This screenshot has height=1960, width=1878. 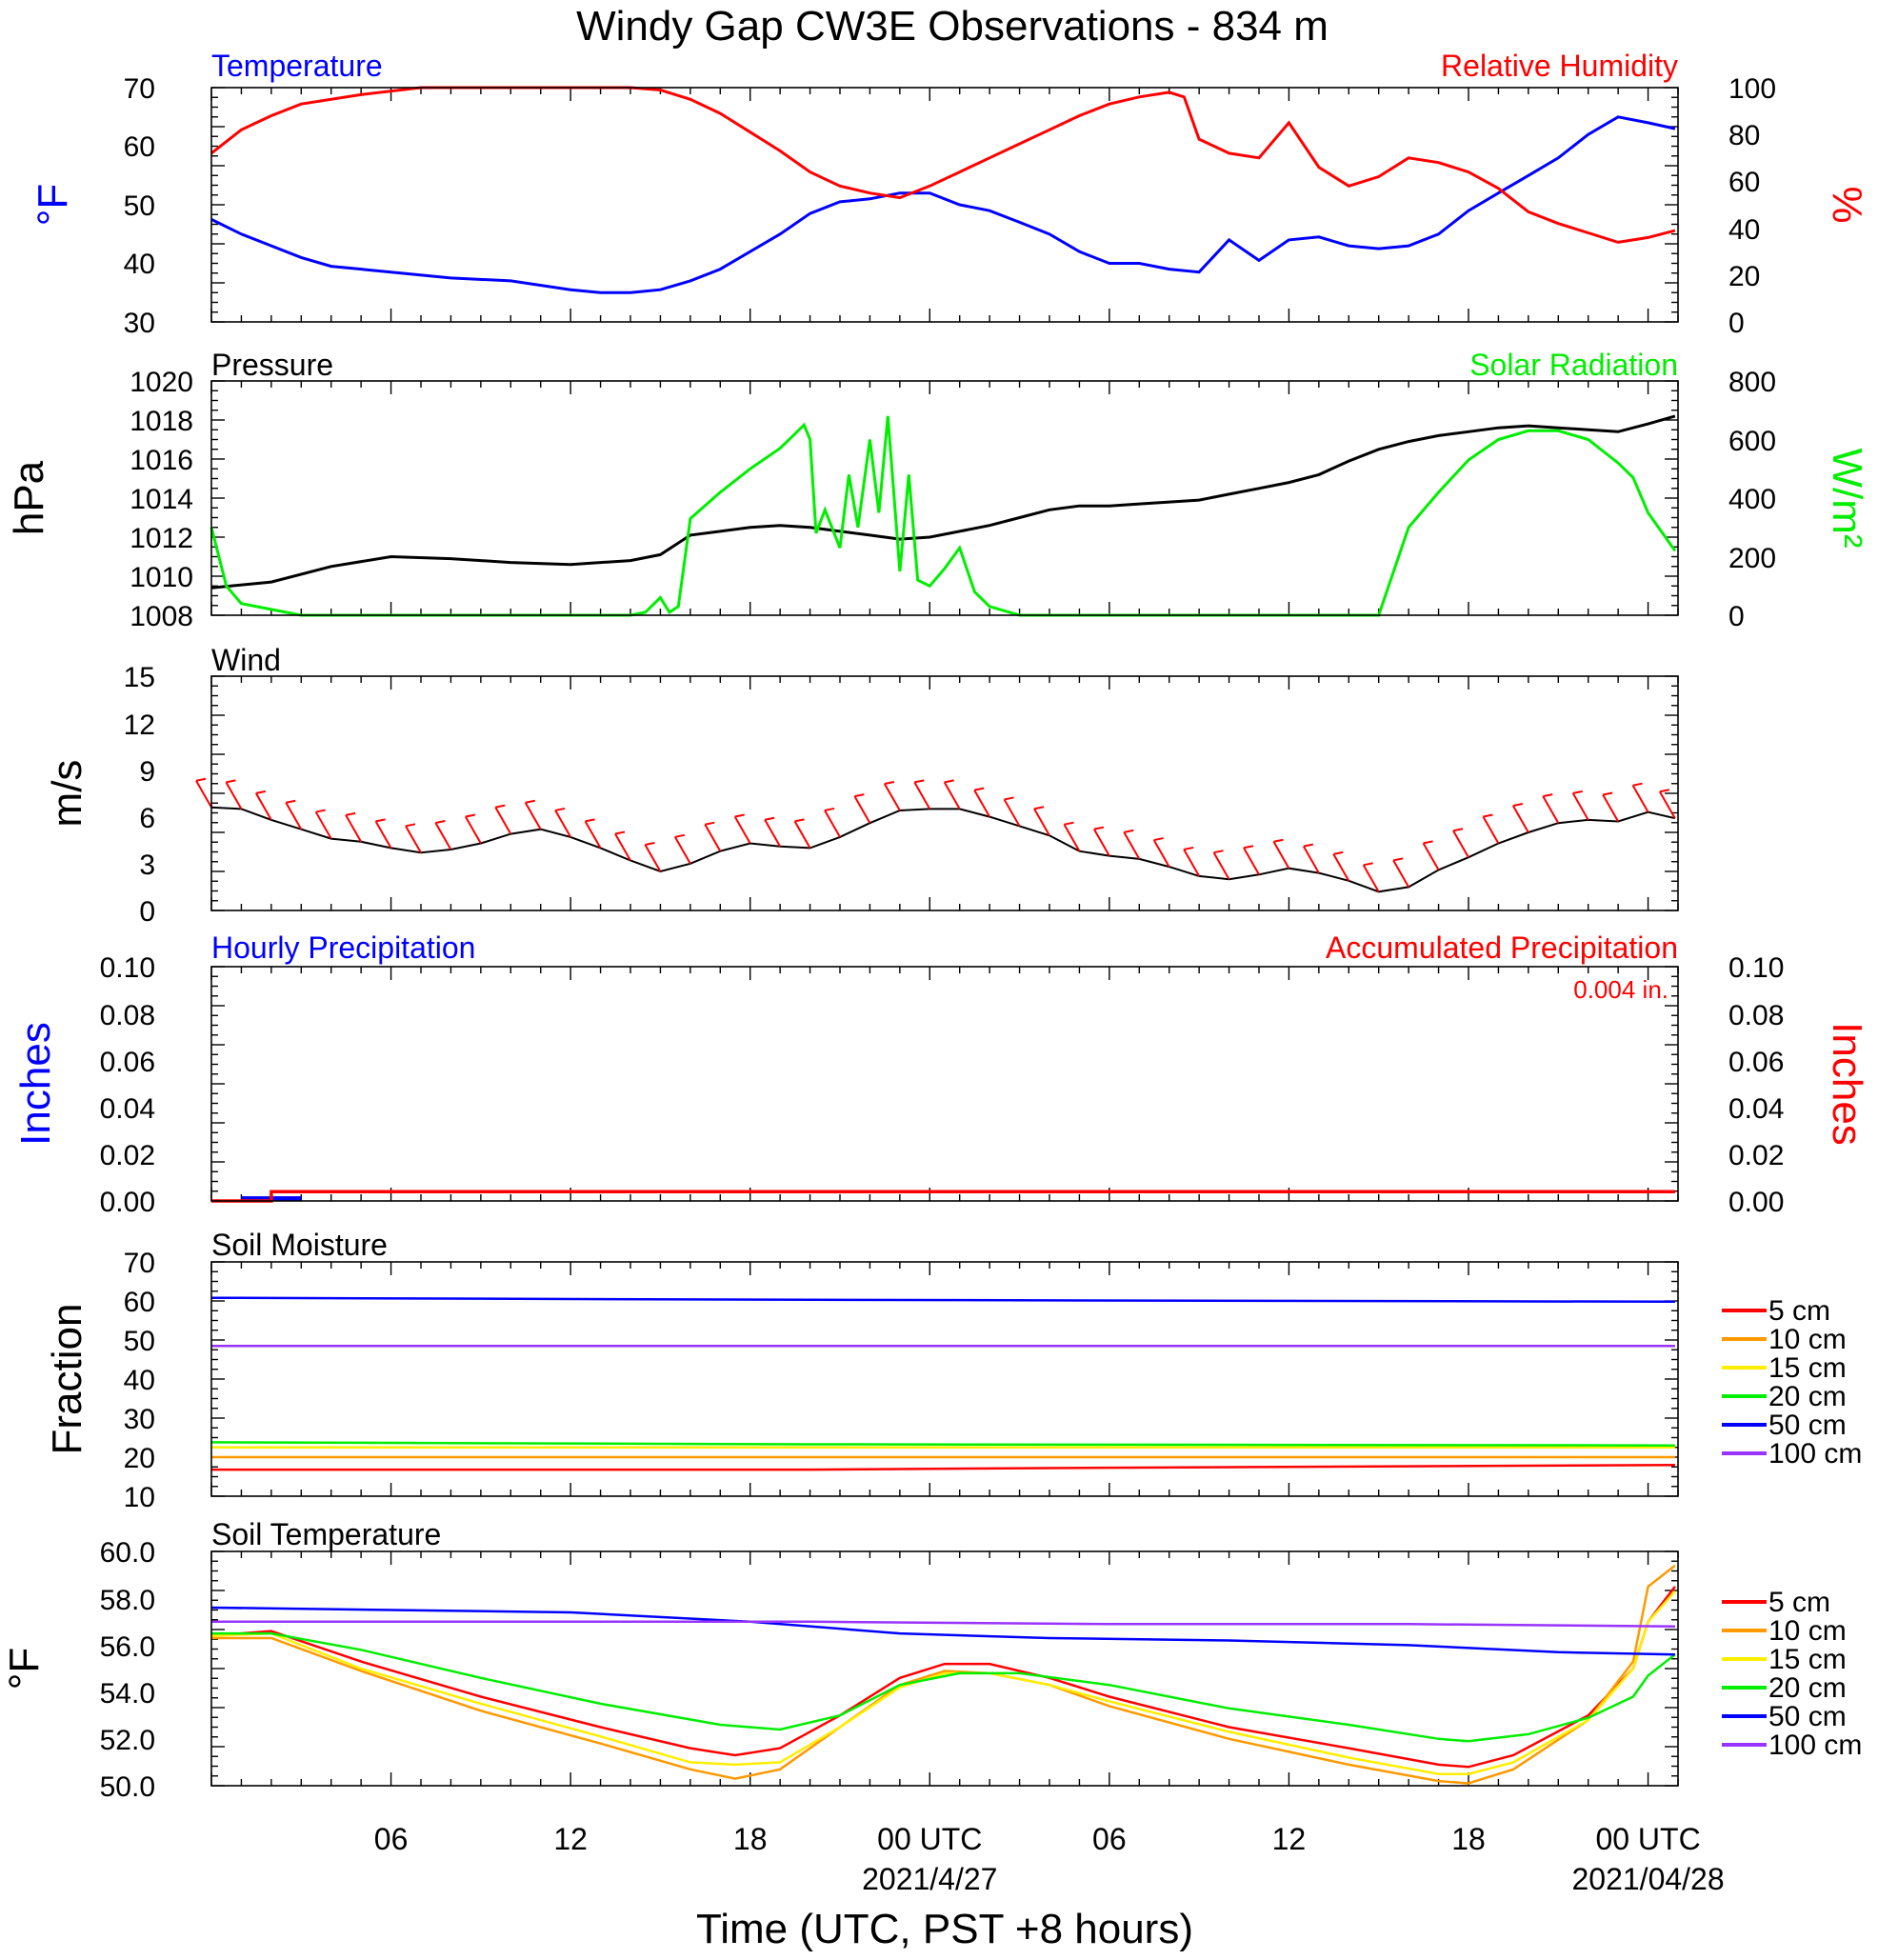 What do you see at coordinates (299, 1245) in the screenshot?
I see `soil-moisture-title: Soil Moisture` at bounding box center [299, 1245].